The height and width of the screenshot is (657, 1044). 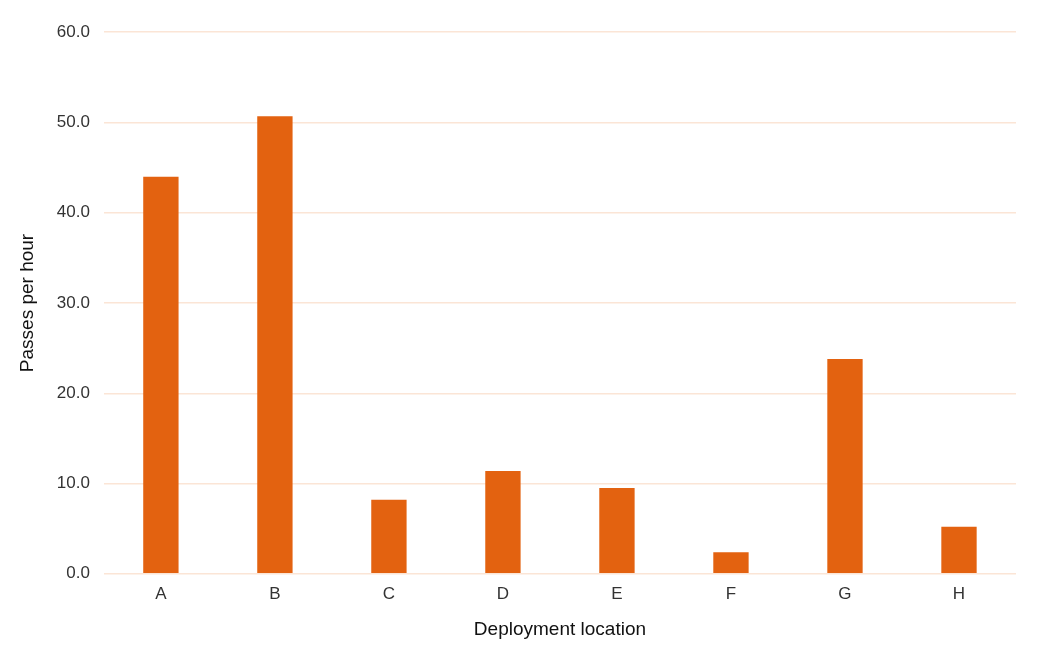 What do you see at coordinates (73, 212) in the screenshot?
I see `y-tick-label: 40.0` at bounding box center [73, 212].